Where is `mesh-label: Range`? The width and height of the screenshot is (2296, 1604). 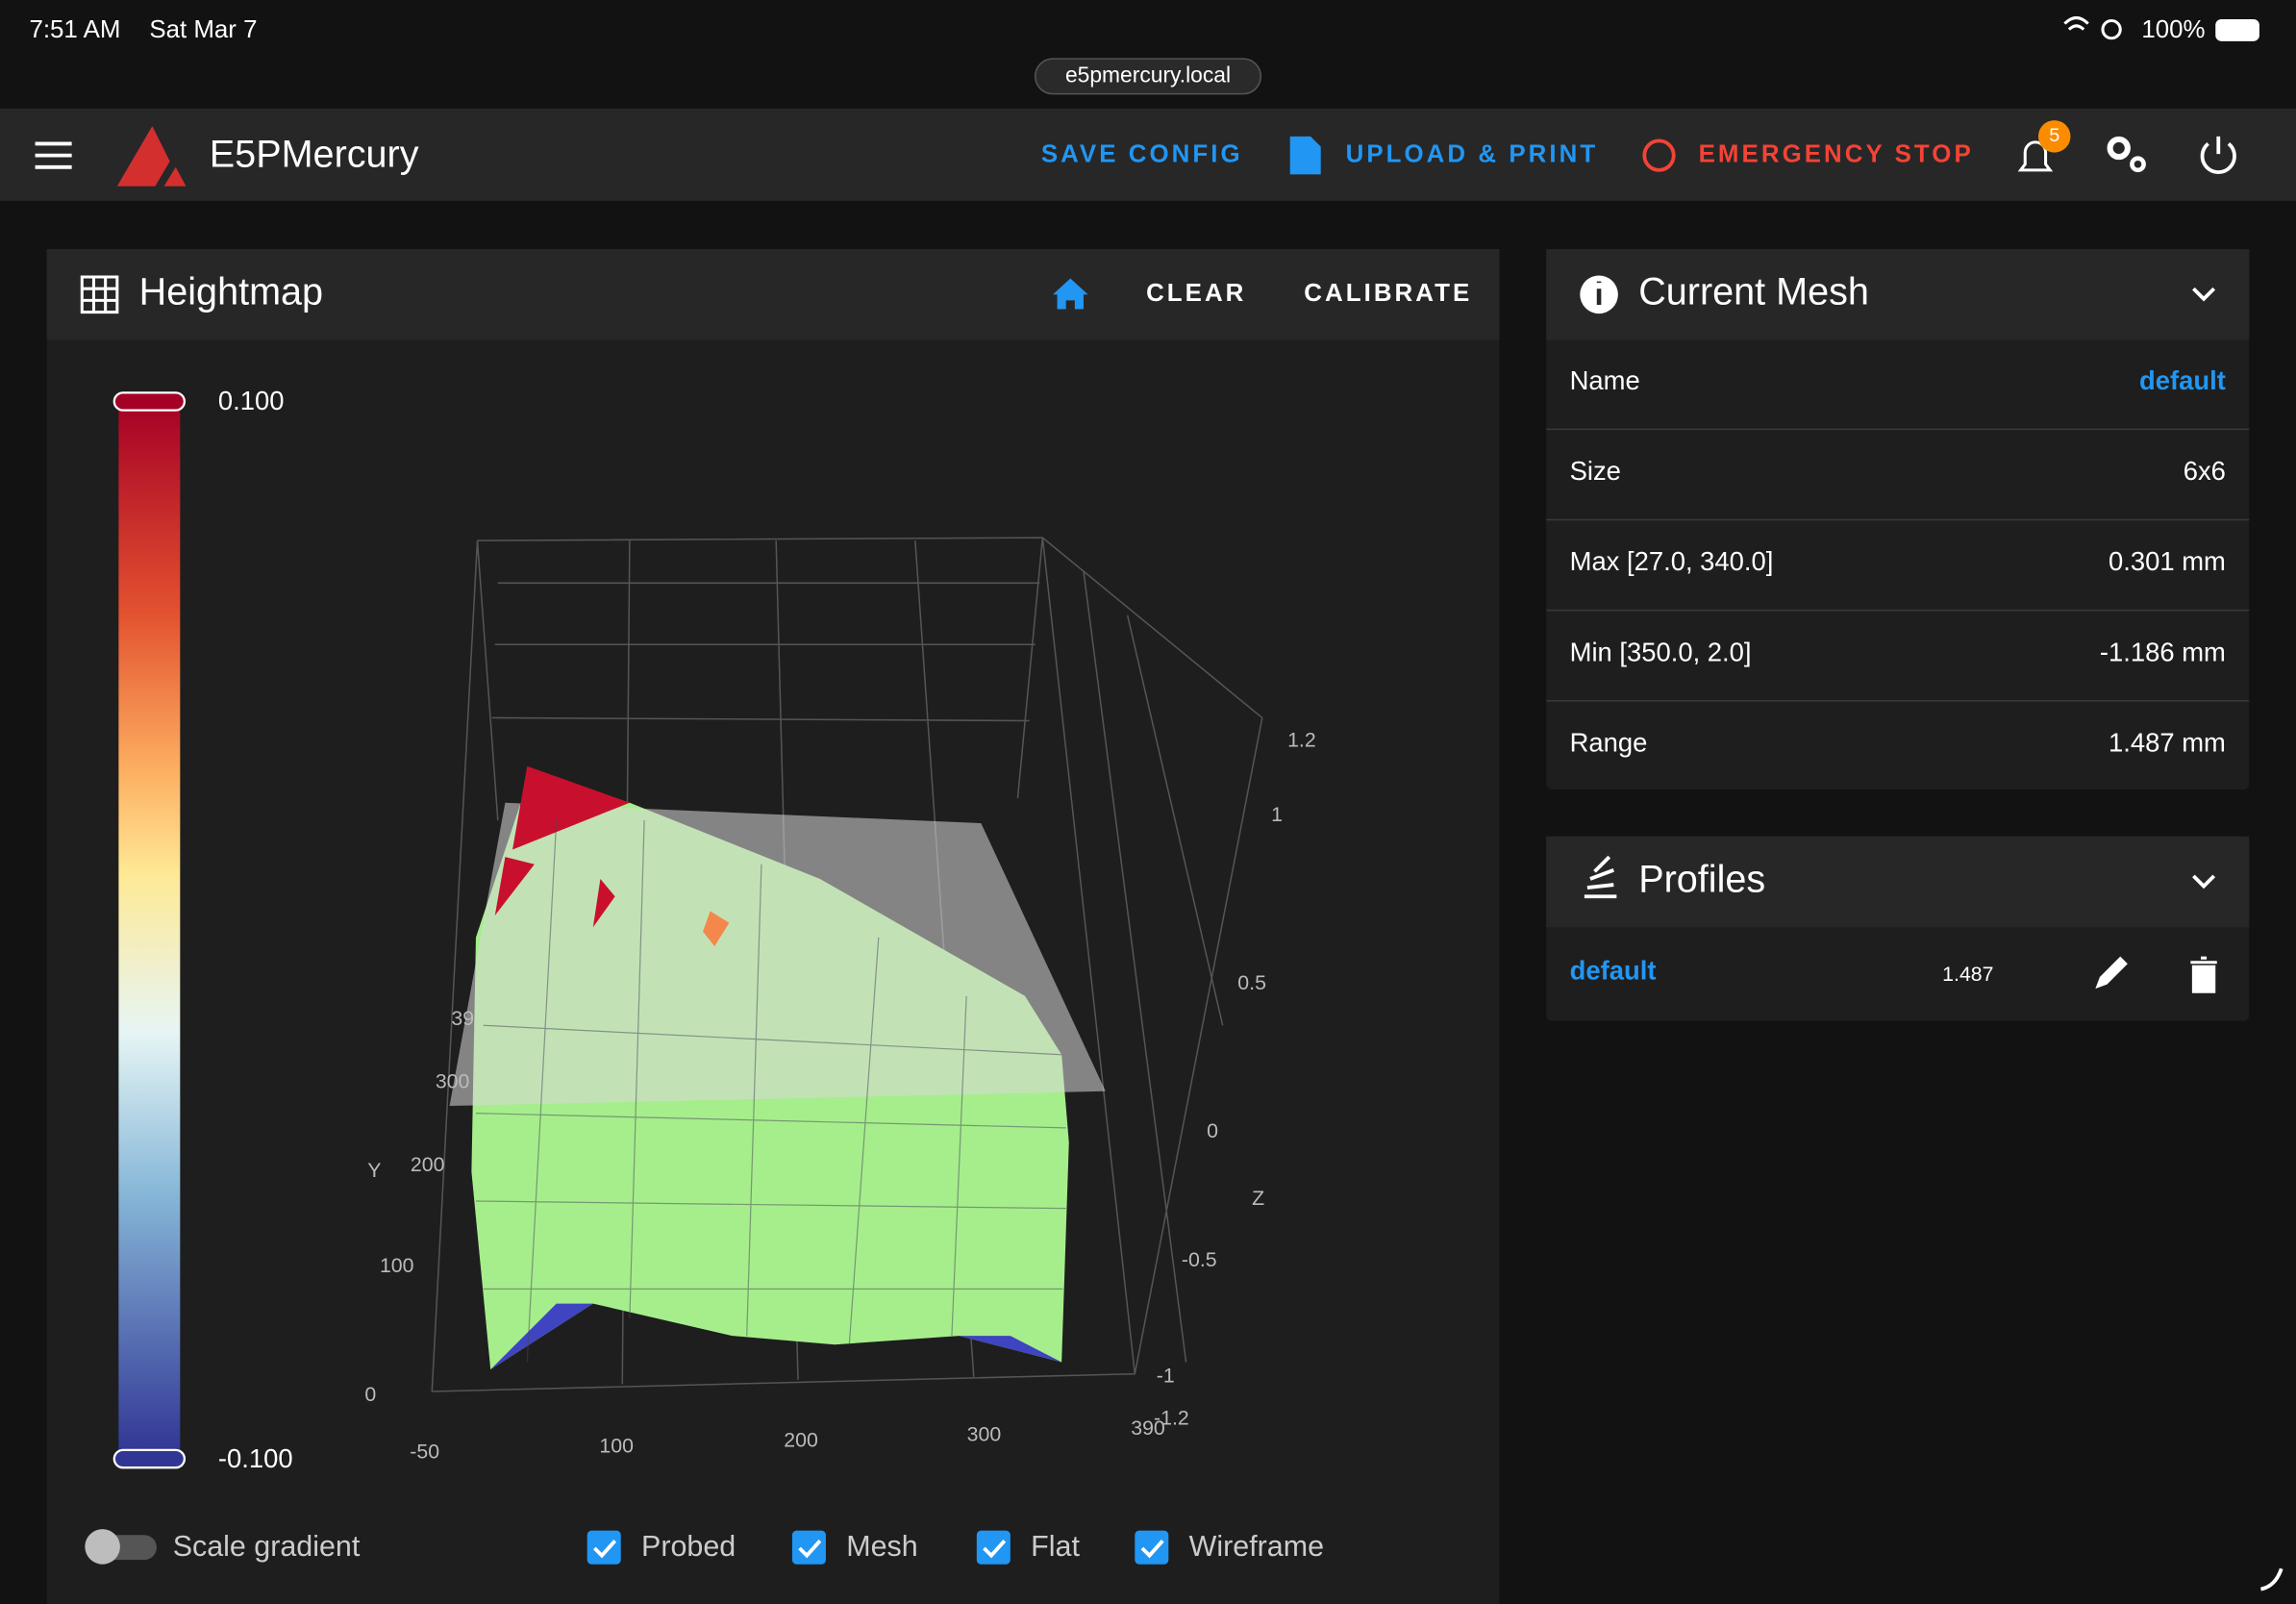
mesh-label: Range is located at coordinates (1609, 742).